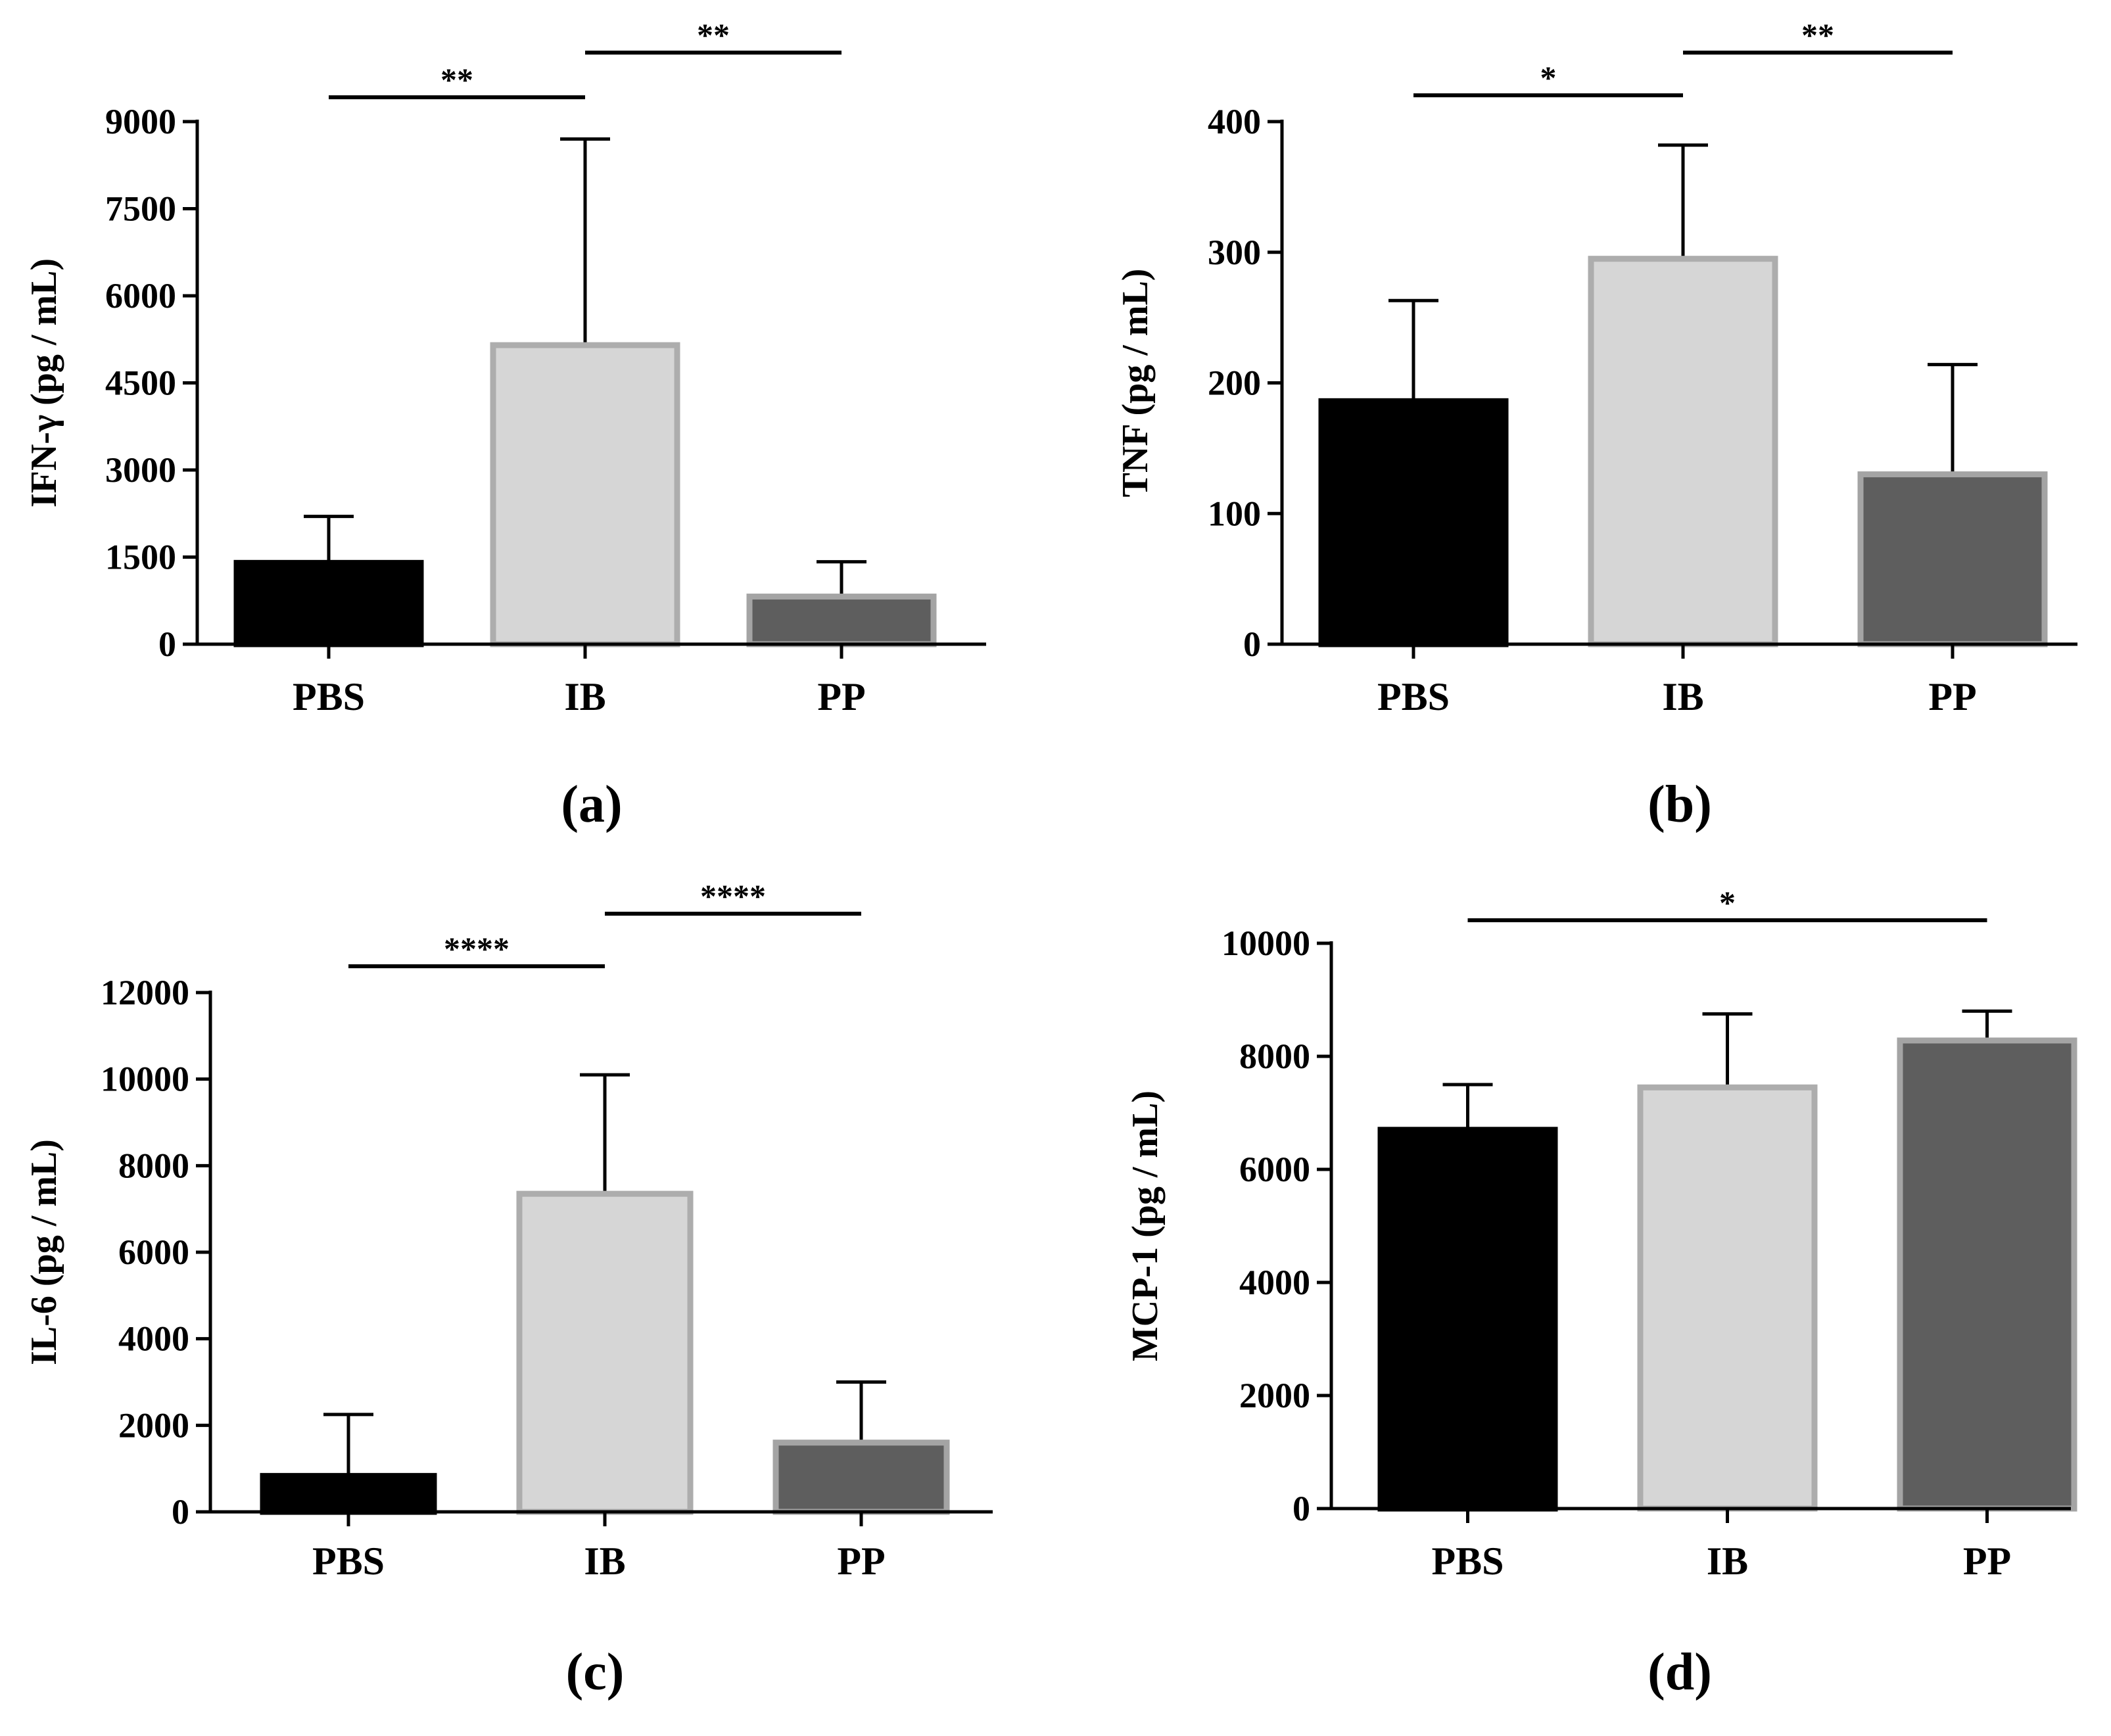  Describe the element at coordinates (1234, 253) in the screenshot. I see `y-tick-label: 300` at that location.